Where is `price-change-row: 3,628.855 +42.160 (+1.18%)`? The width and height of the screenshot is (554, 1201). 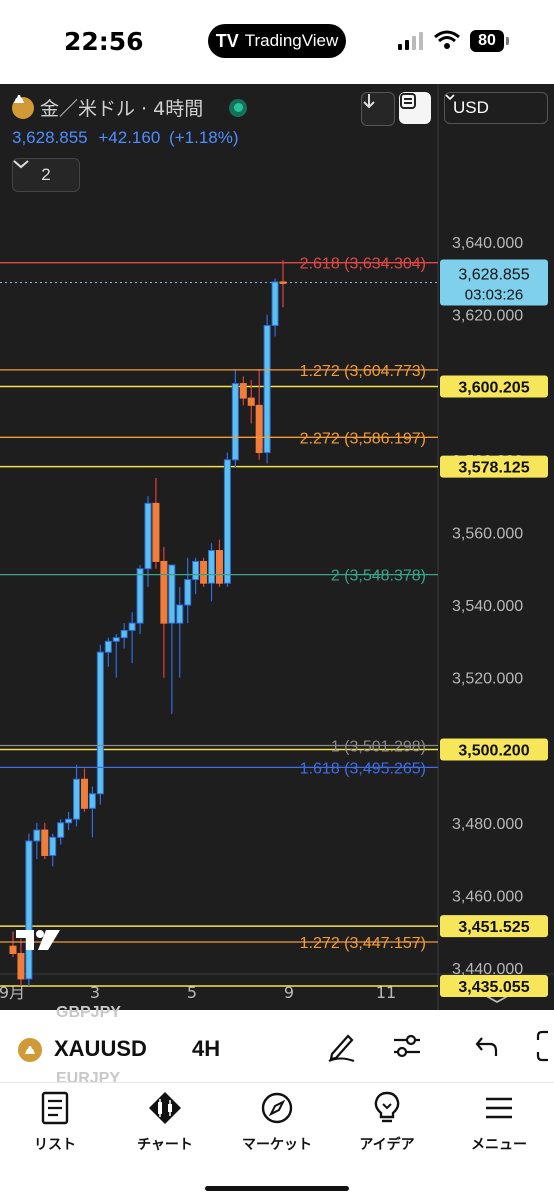
price-change-row: 3,628.855 +42.160 (+1.18%) is located at coordinates (125, 138).